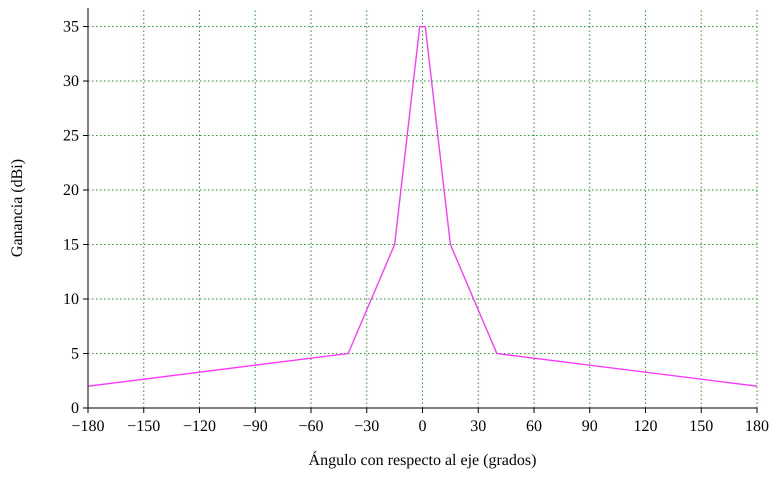 This screenshot has height=477, width=774. I want to click on x-tick-label: −120, so click(199, 426).